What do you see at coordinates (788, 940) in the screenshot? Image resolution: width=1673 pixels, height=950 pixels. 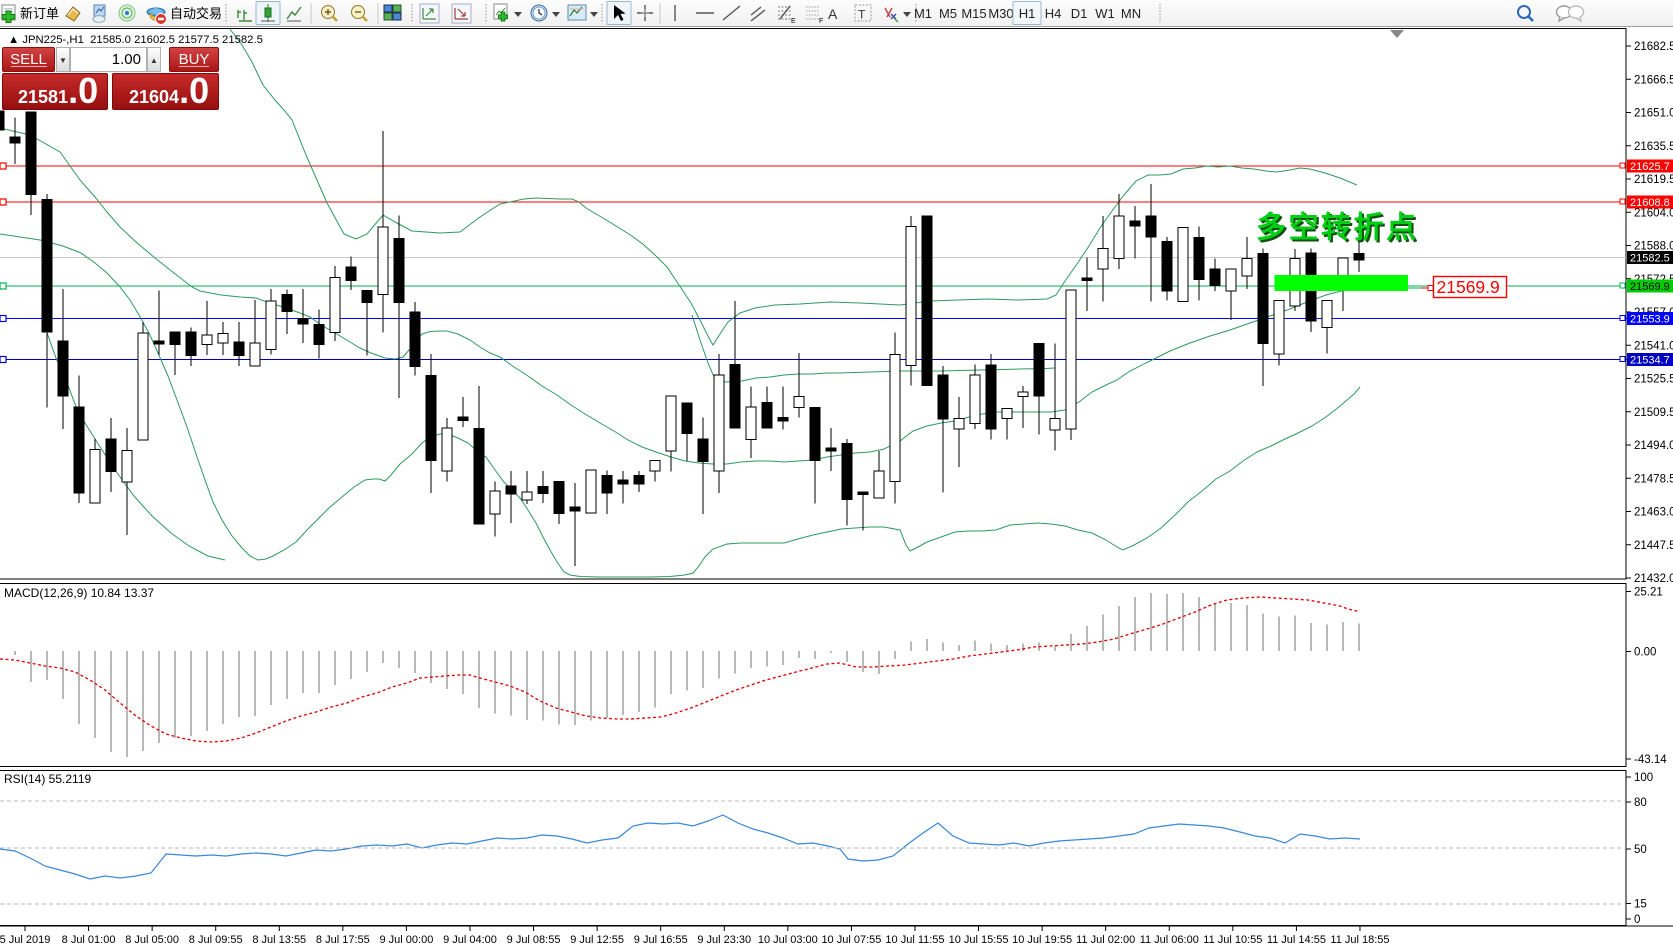 I see `svg-text: 10 Jul 03:00` at bounding box center [788, 940].